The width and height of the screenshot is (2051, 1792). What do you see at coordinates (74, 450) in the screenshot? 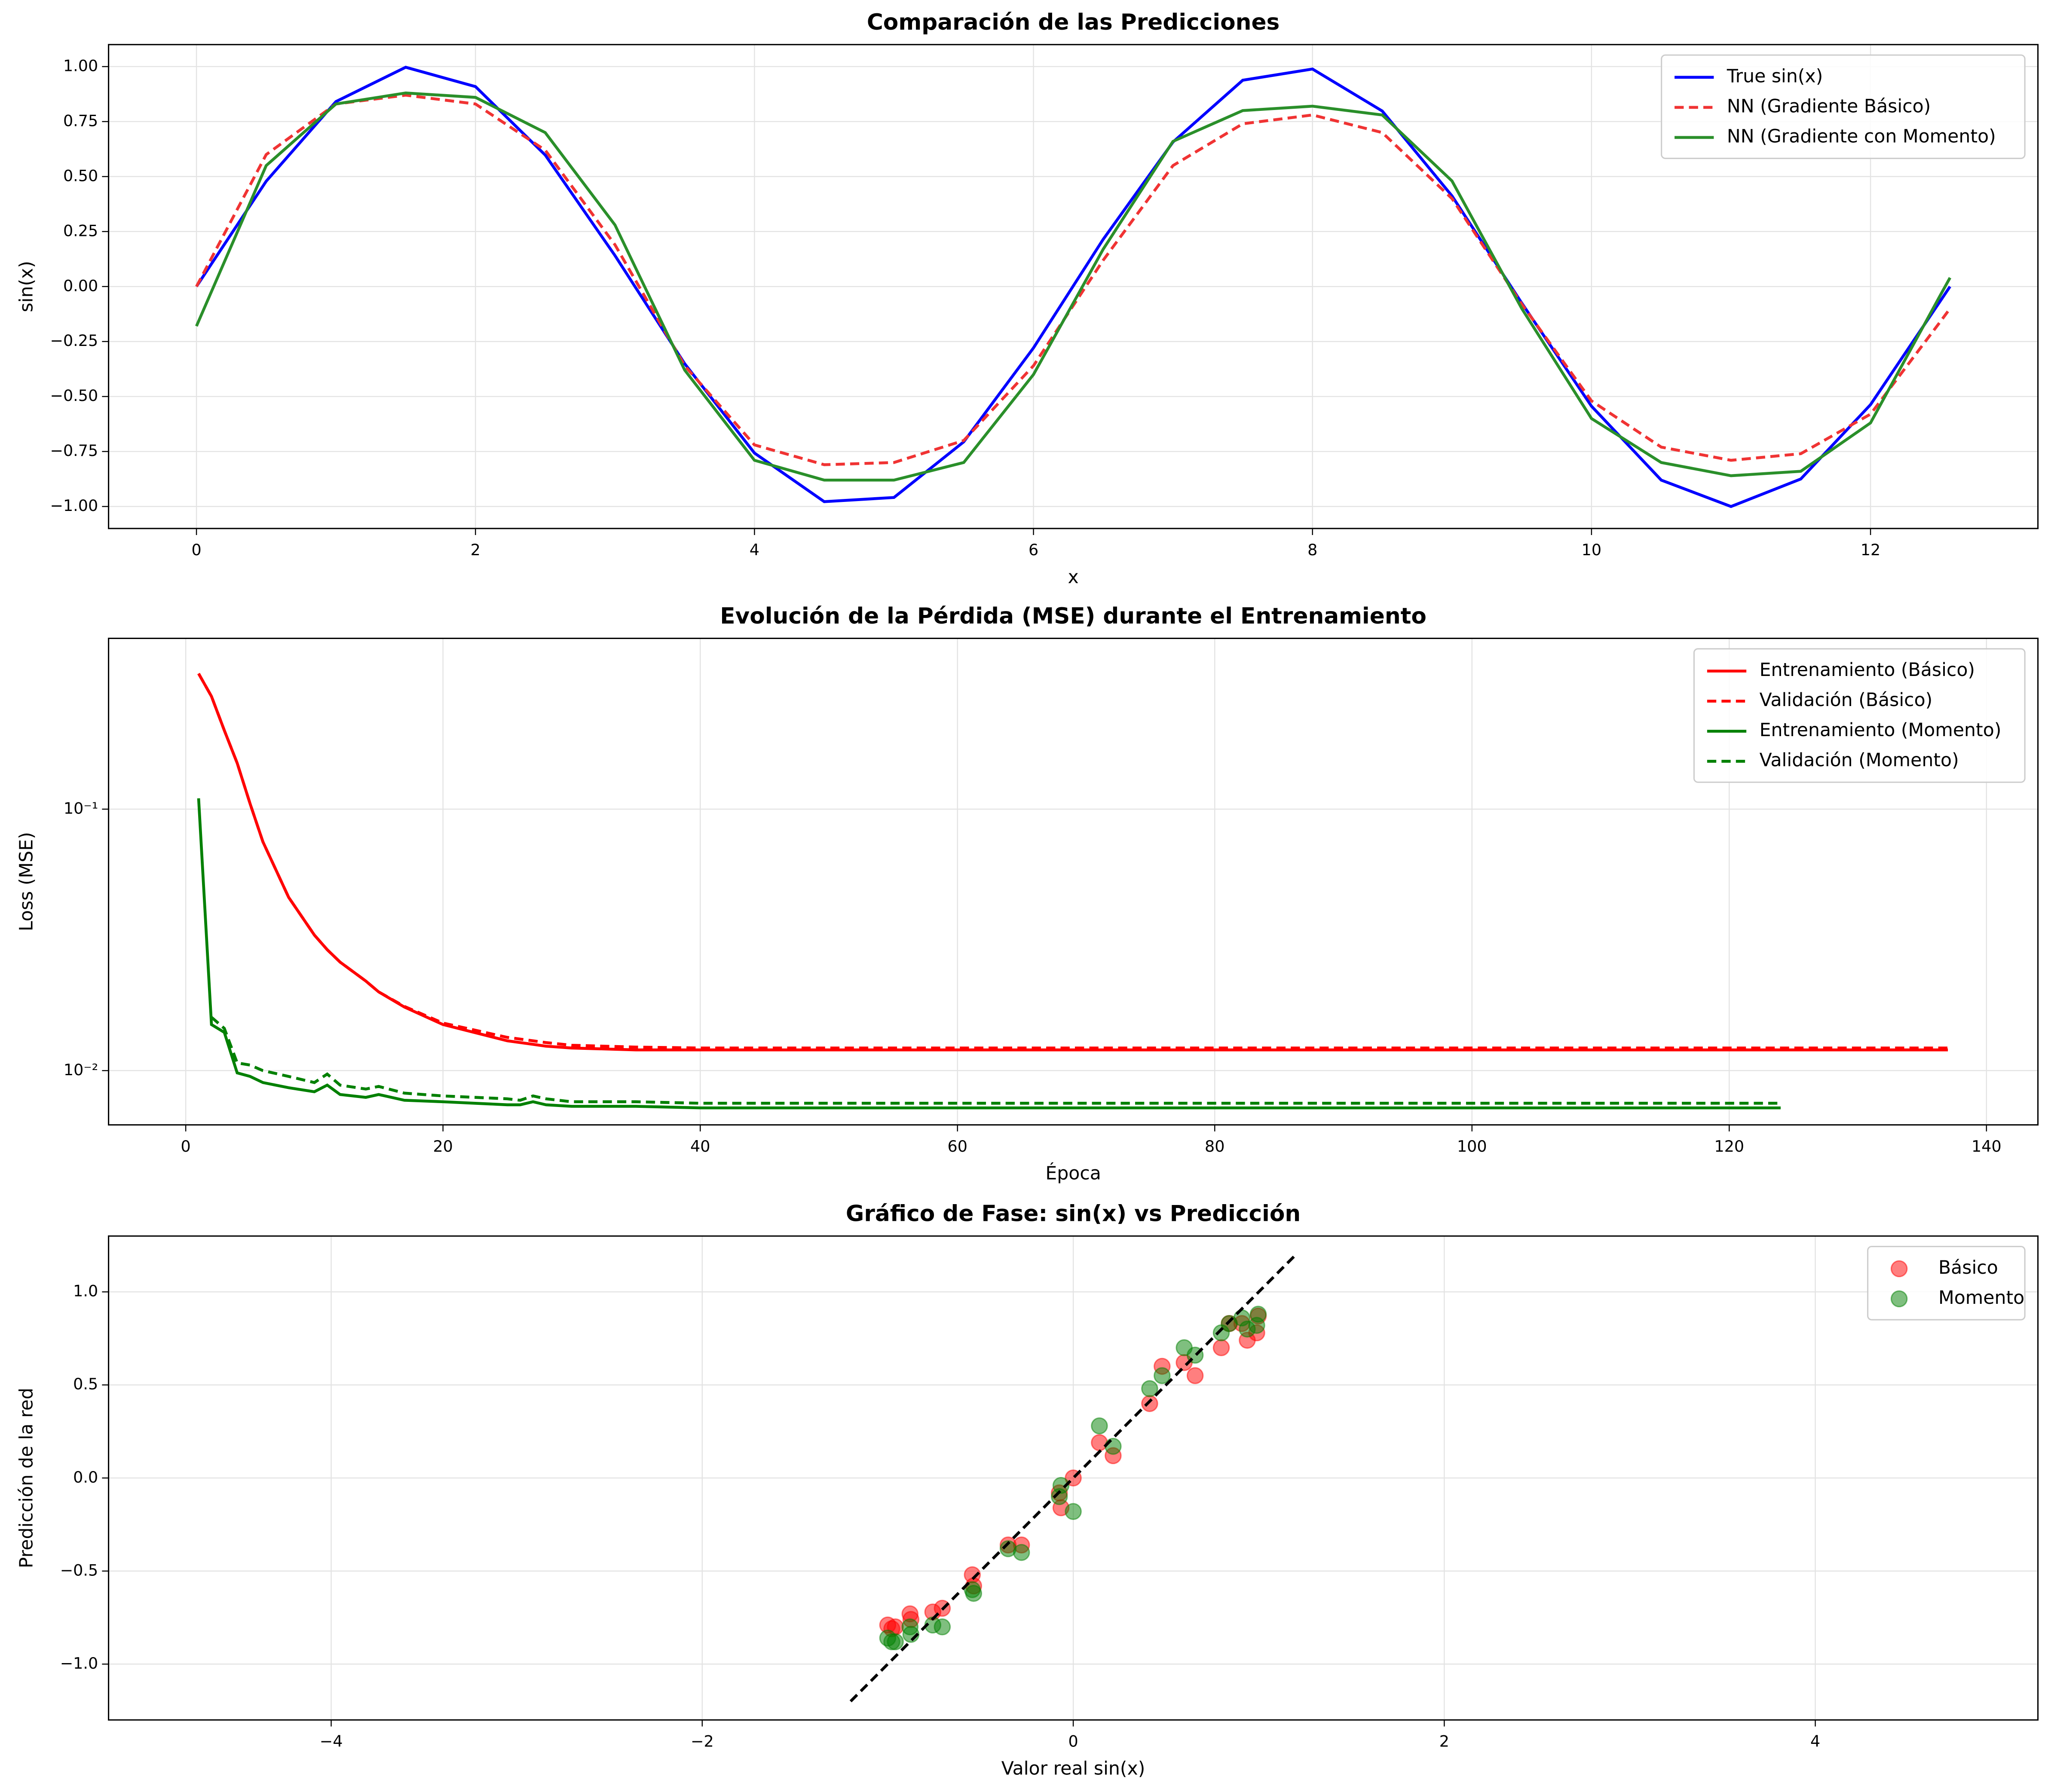
I see `y-tick-label: −0.75` at bounding box center [74, 450].